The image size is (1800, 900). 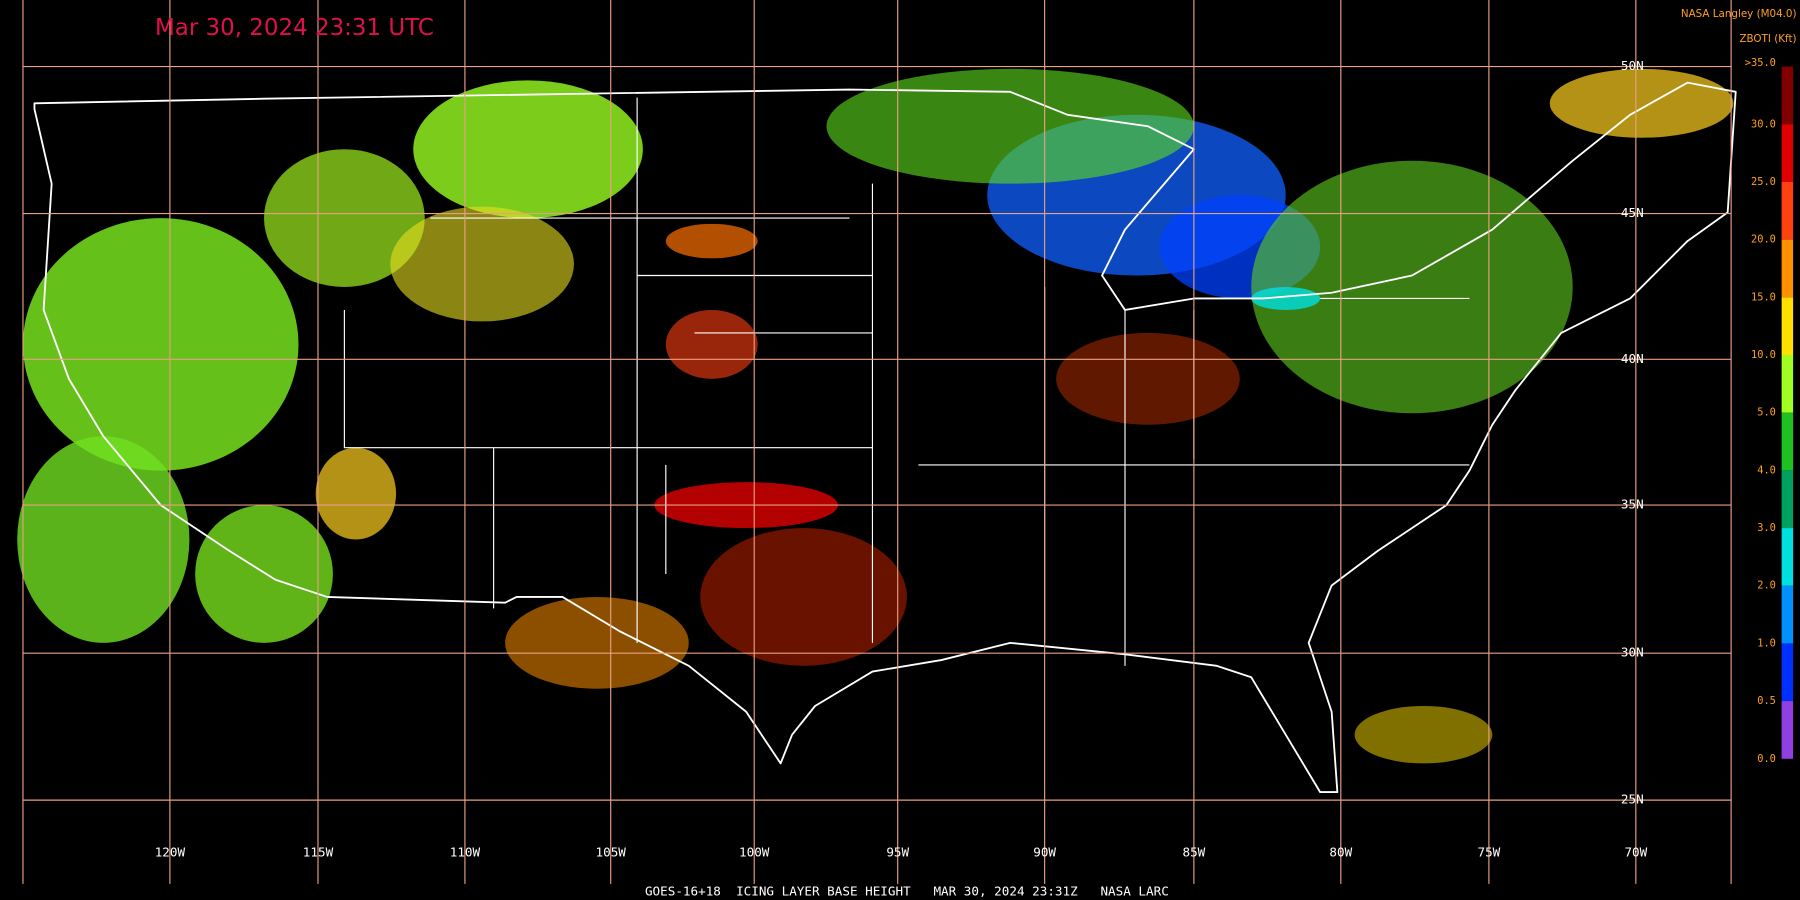 What do you see at coordinates (1763, 297) in the screenshot?
I see `colorbar-label: 15.0` at bounding box center [1763, 297].